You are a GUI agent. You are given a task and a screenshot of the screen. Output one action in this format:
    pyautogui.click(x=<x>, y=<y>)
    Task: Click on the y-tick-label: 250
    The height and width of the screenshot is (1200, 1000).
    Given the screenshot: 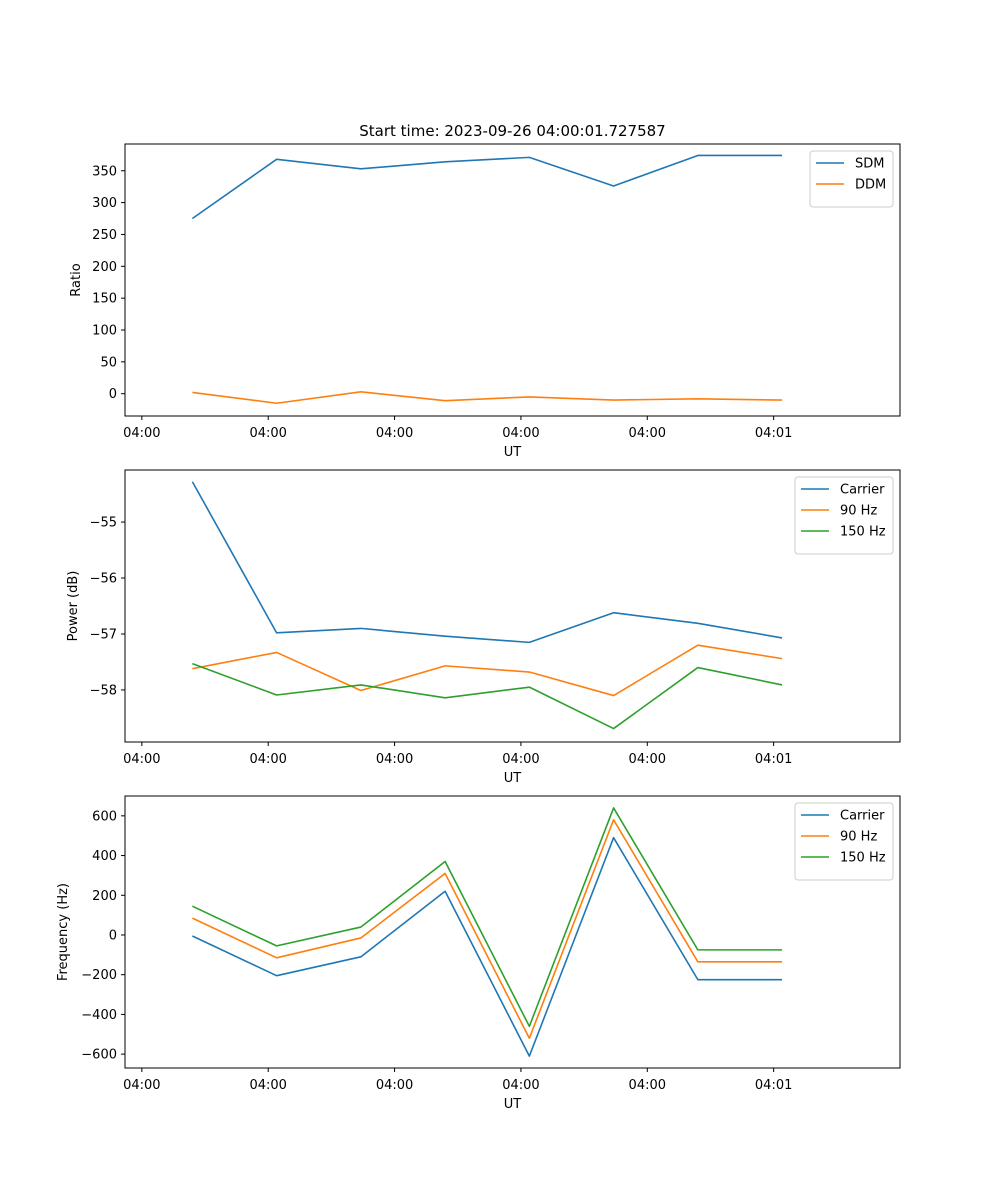 What is the action you would take?
    pyautogui.click(x=104, y=235)
    